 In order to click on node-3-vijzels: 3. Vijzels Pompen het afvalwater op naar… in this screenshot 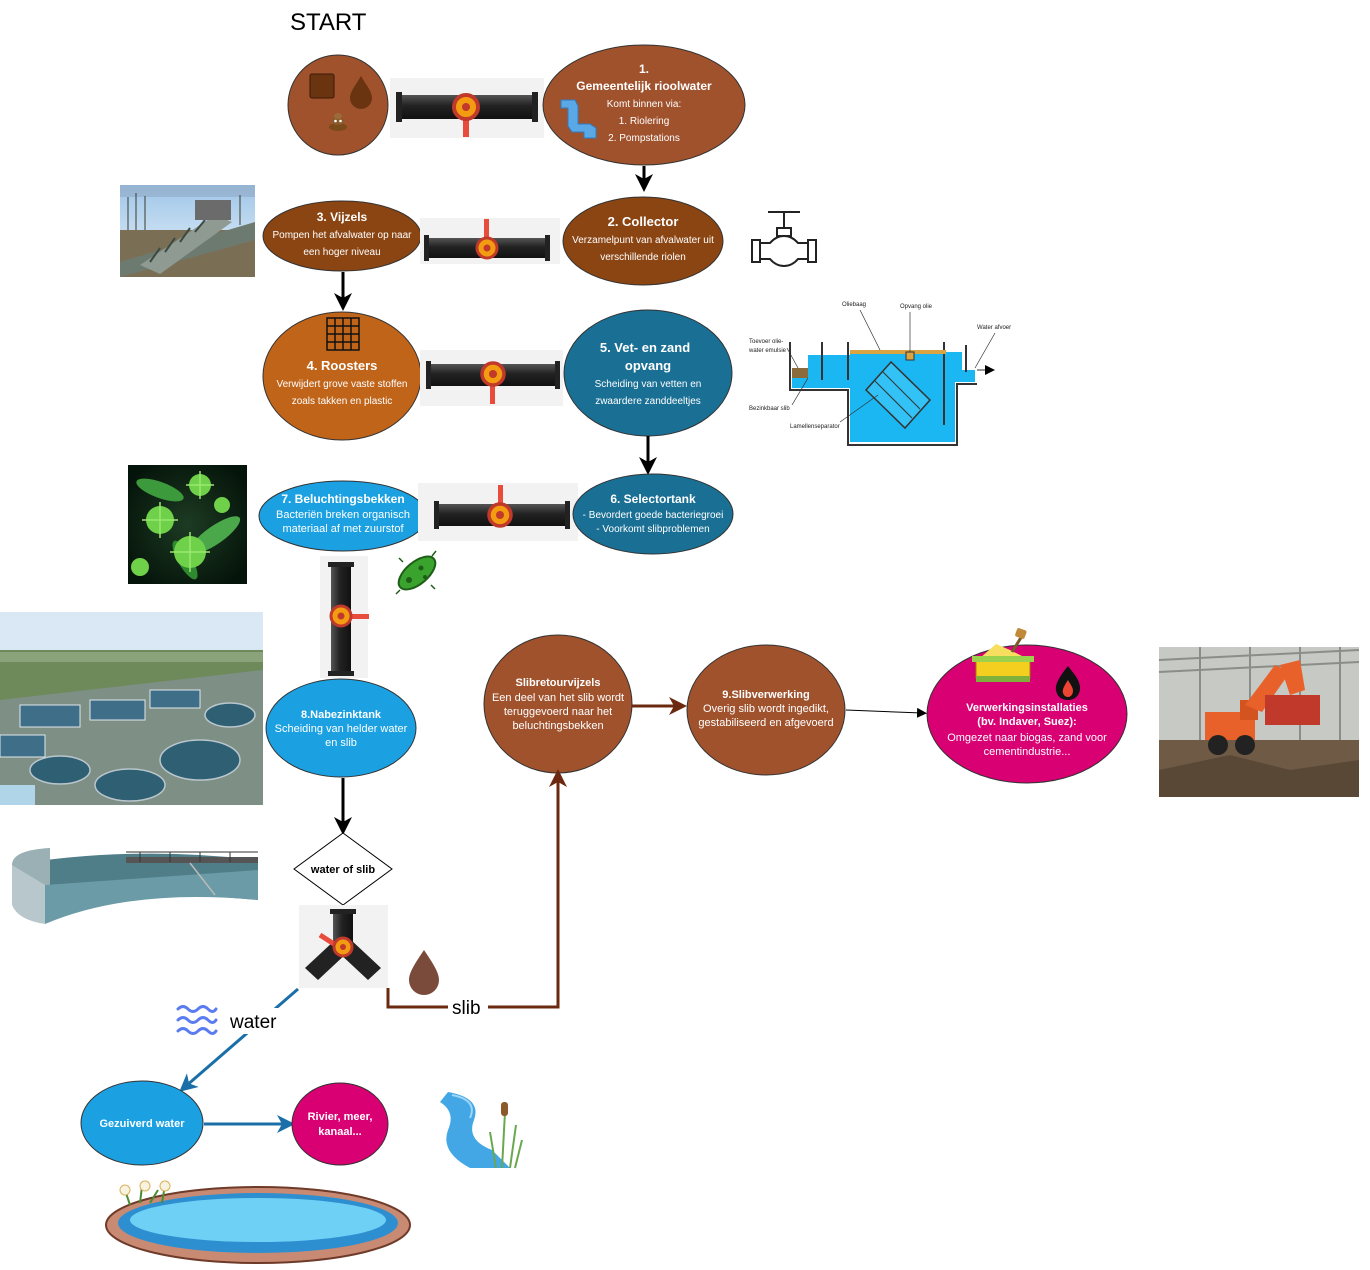, I will do `click(342, 236)`.